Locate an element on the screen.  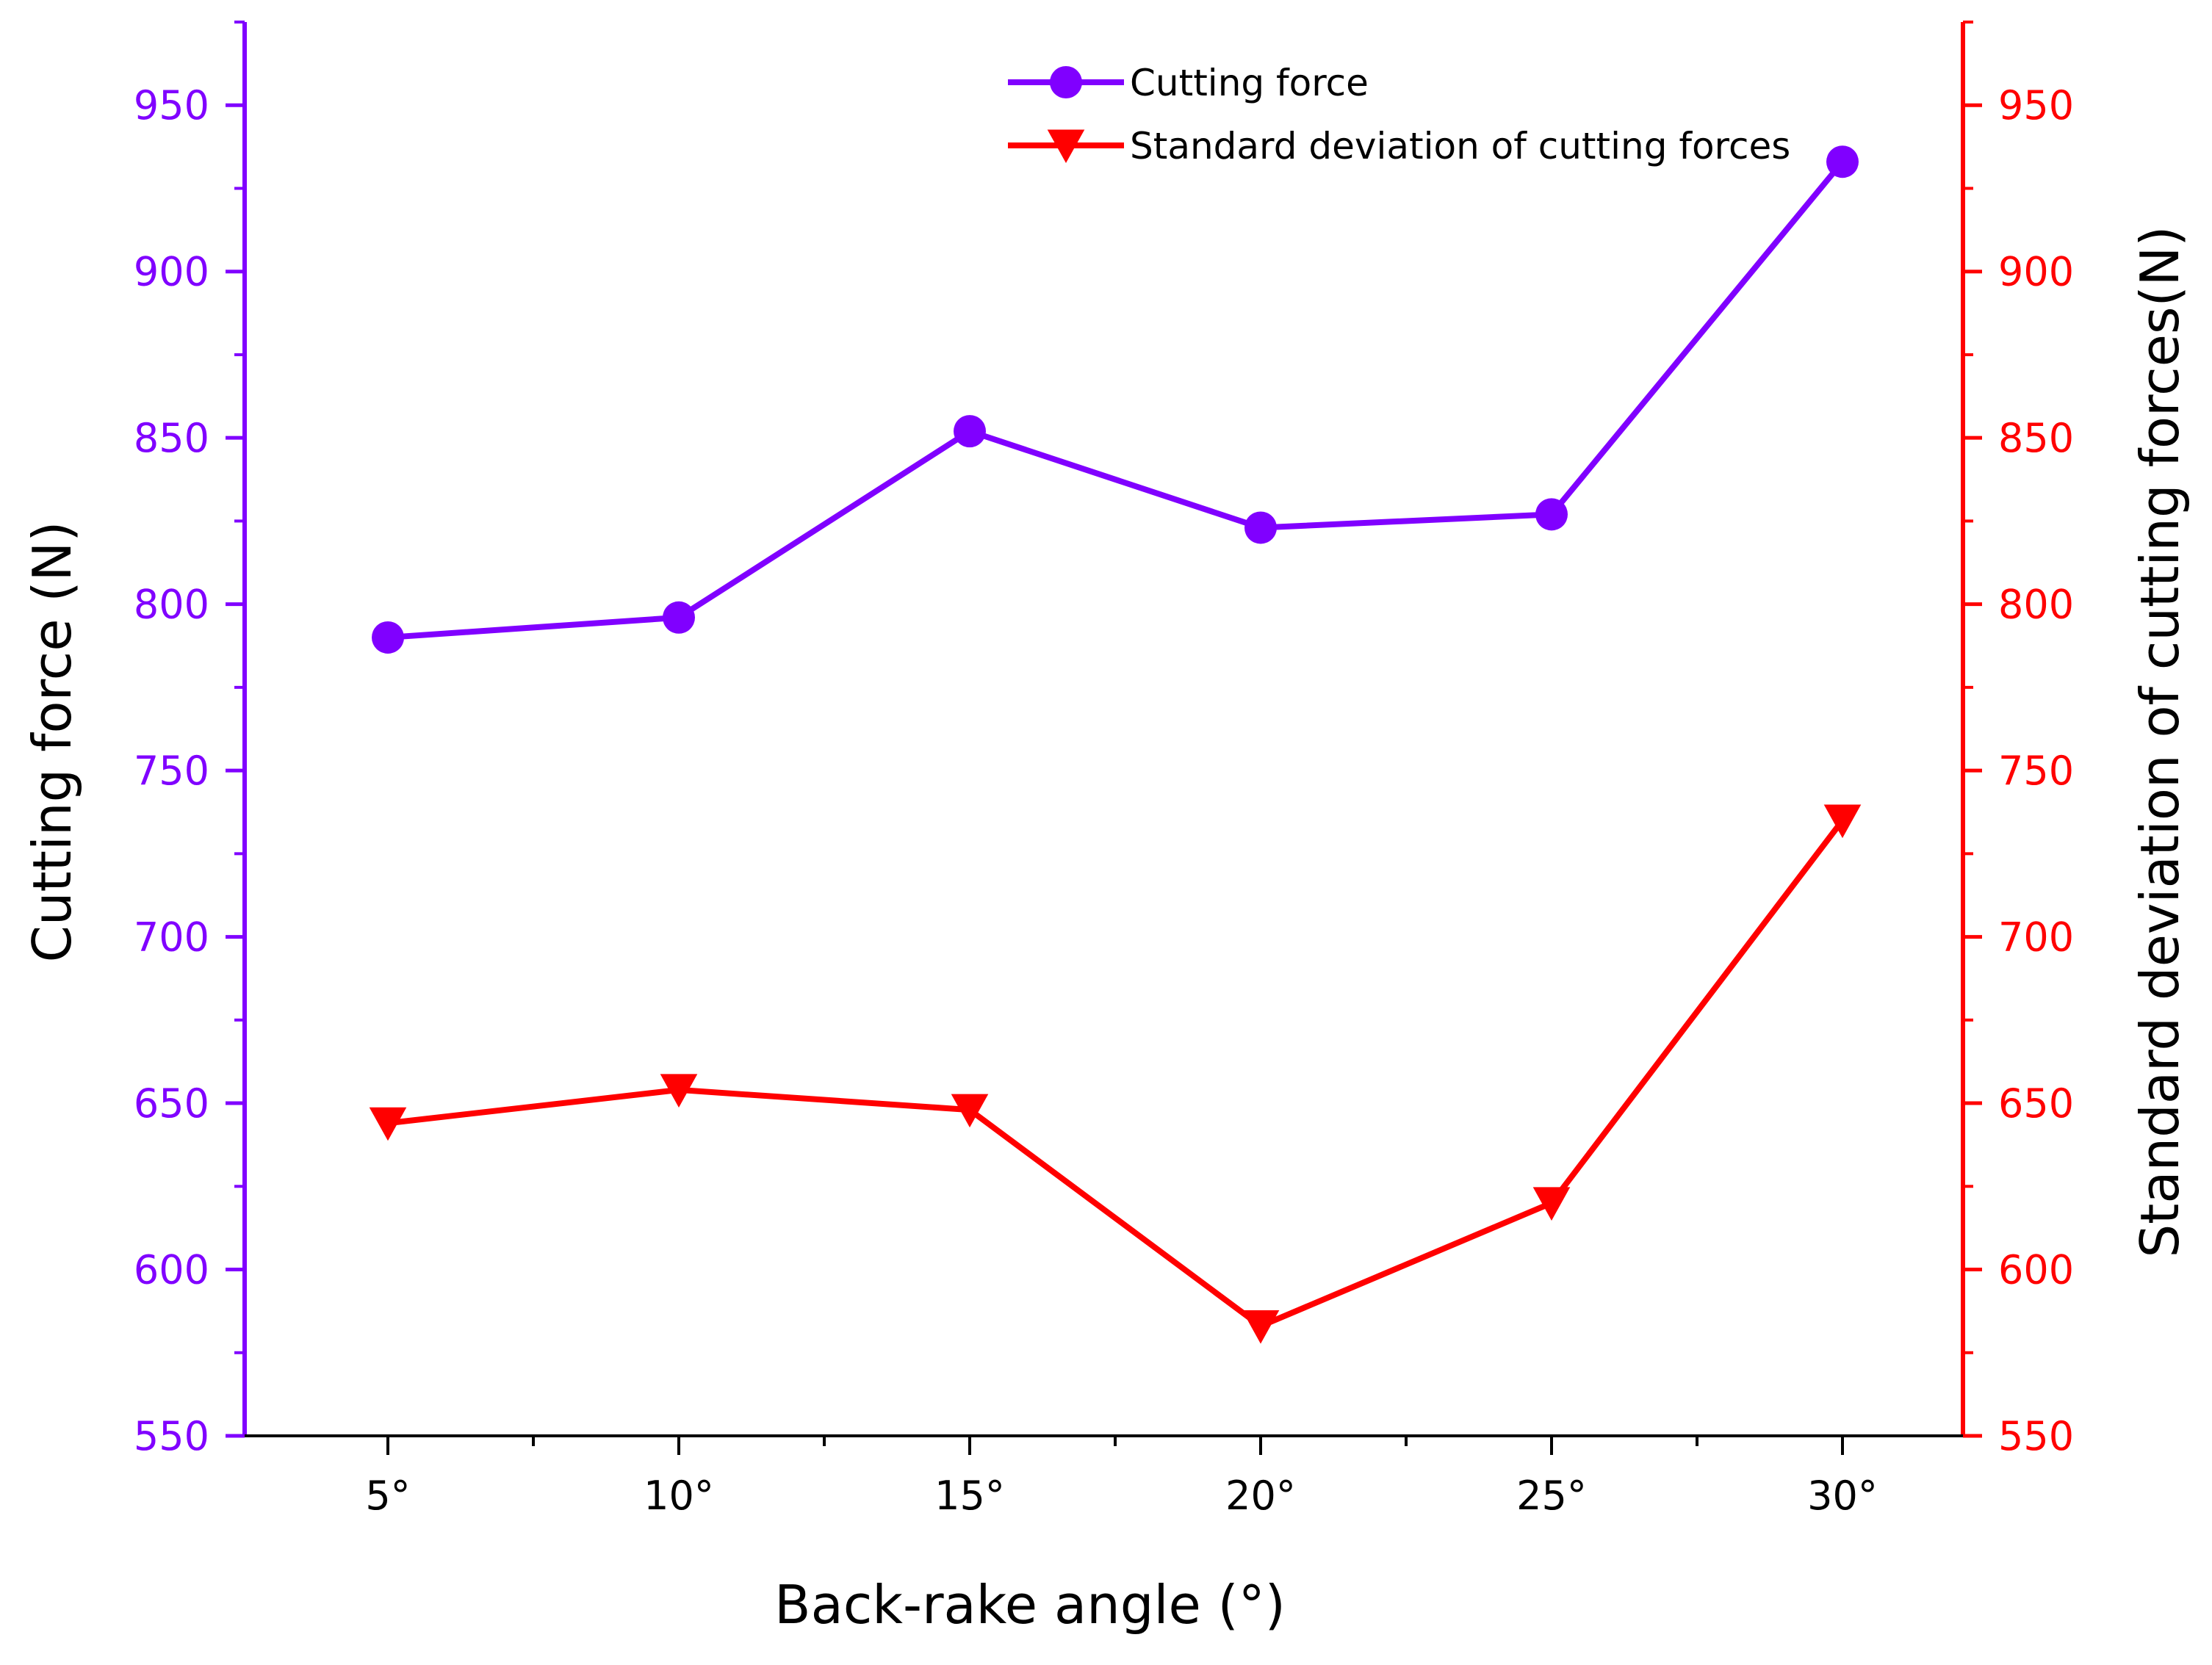
y-axis-right-title: Standard deviation of cutting forces(N) is located at coordinates (2160, 741).